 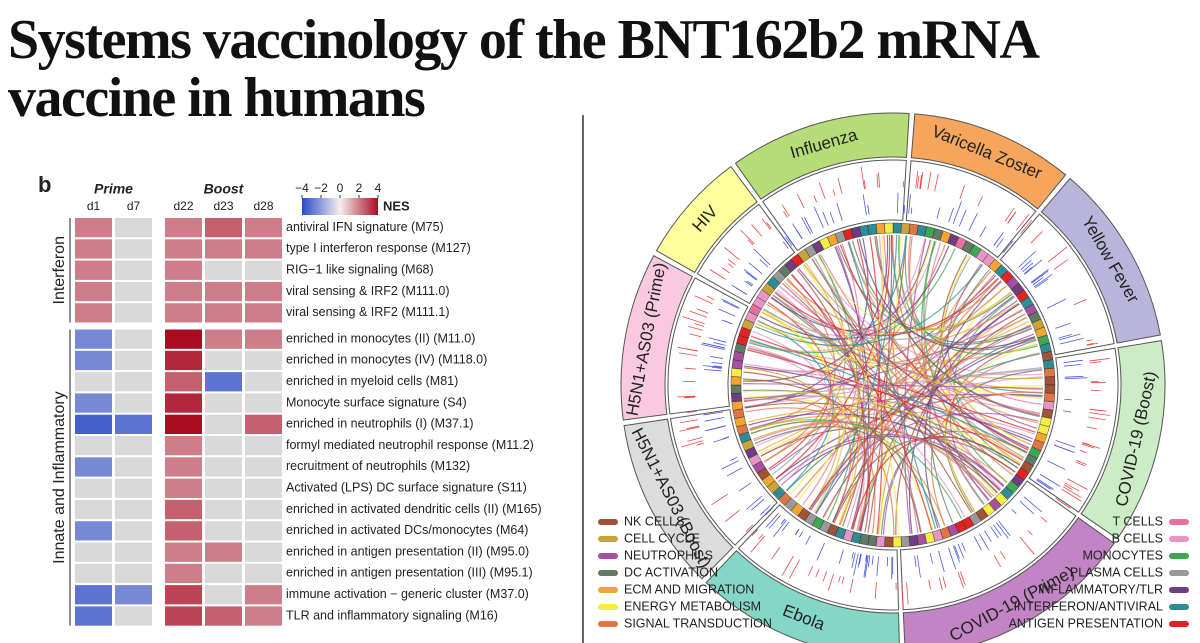 I want to click on row-group-label: Innate and Inflammatory, so click(x=59, y=477).